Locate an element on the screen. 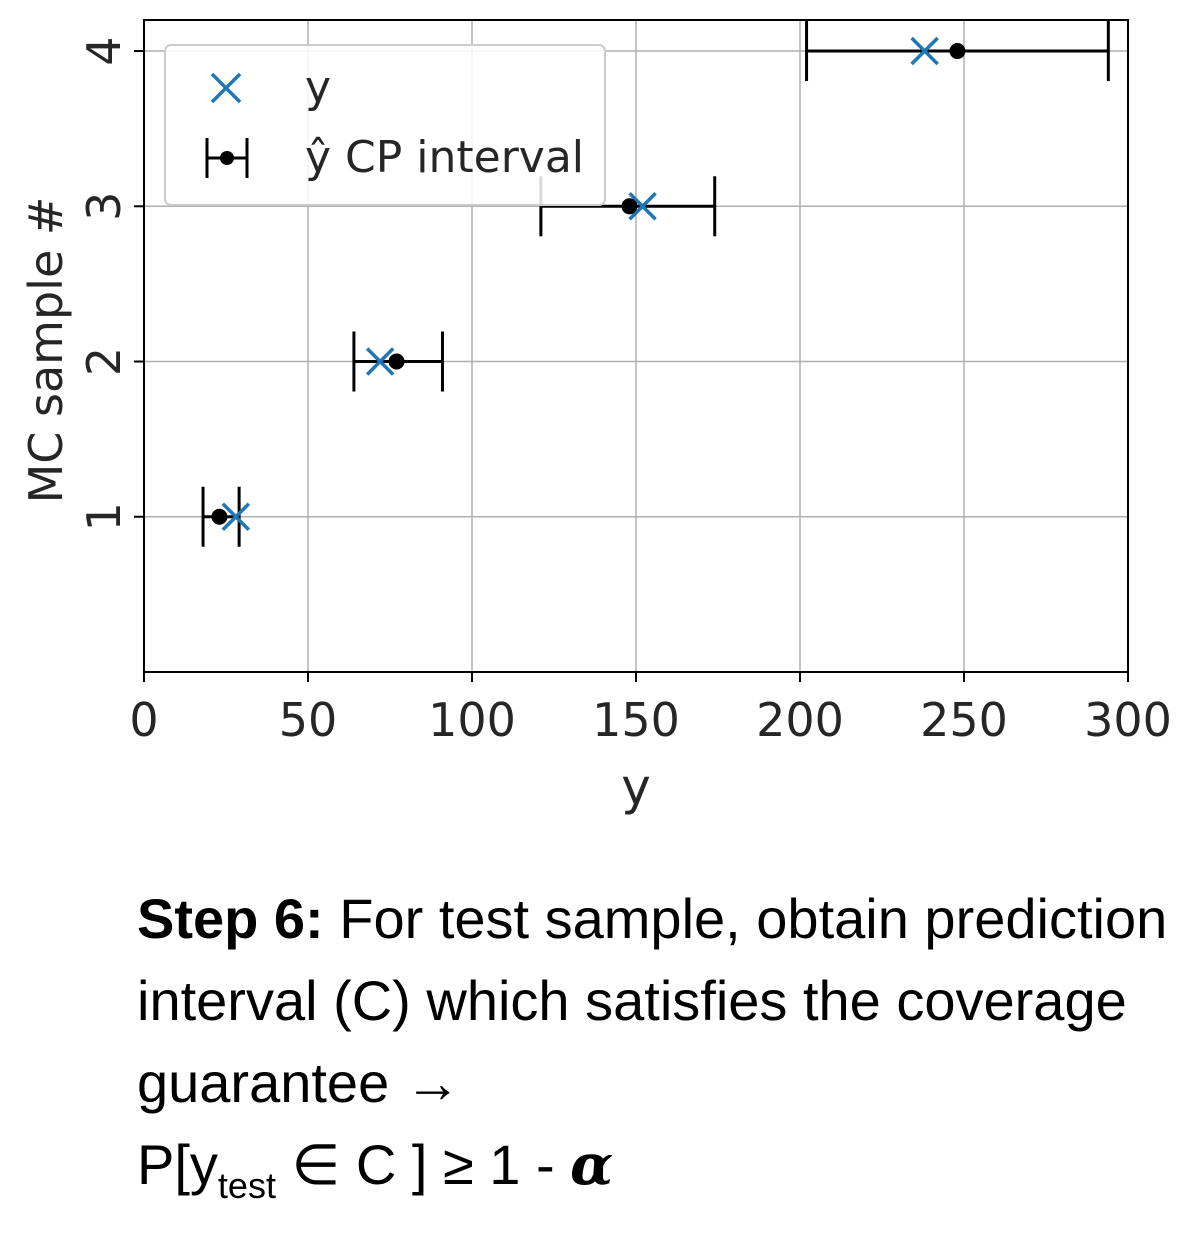 The height and width of the screenshot is (1246, 1196). y-axis-label: MC sample # is located at coordinates (46, 350).